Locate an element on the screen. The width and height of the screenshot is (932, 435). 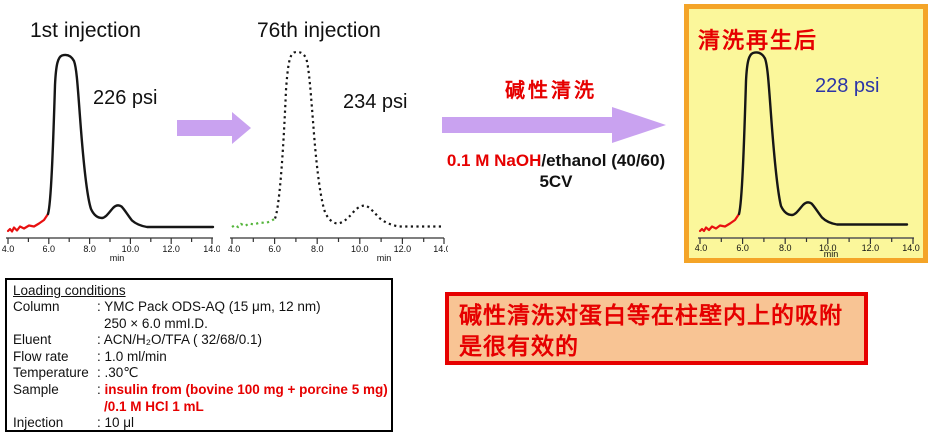
chrom1-tick-4: 4.0 is located at coordinates (8, 249).